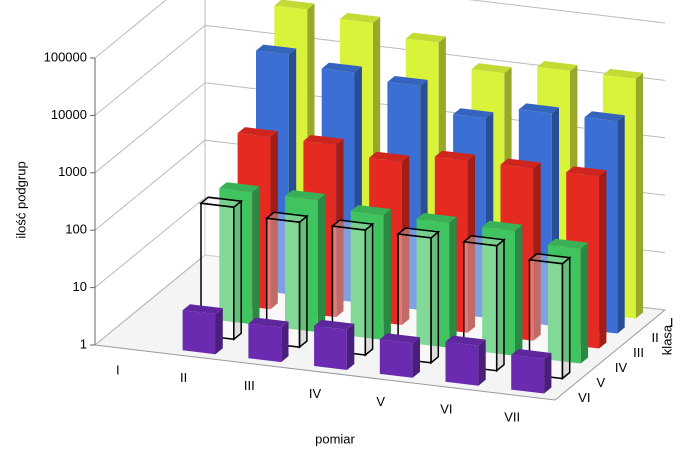 Image resolution: width=685 pixels, height=457 pixels. I want to click on z-tick-label: V, so click(601, 382).